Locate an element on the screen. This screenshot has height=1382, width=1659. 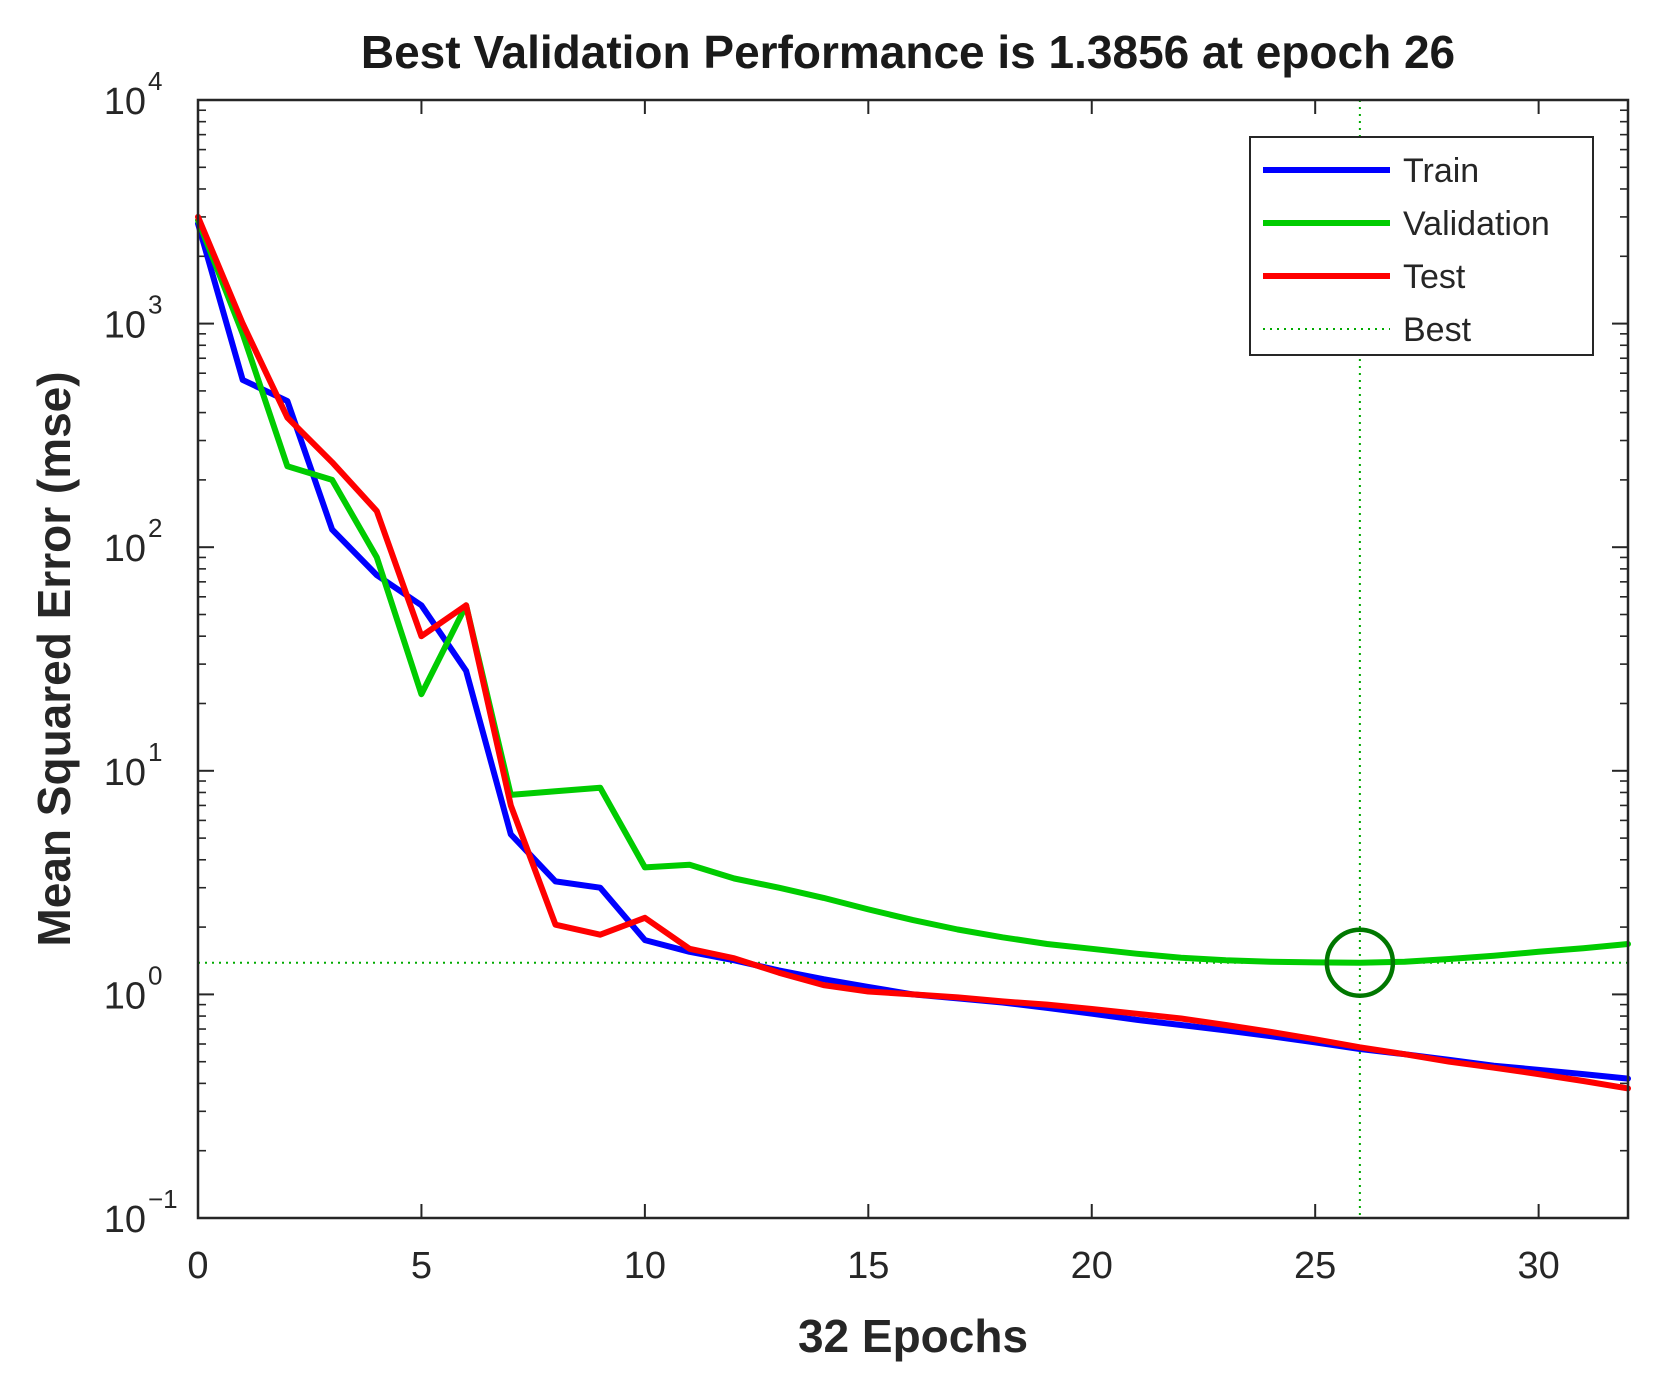
legend-label-best: Best is located at coordinates (1437, 330).